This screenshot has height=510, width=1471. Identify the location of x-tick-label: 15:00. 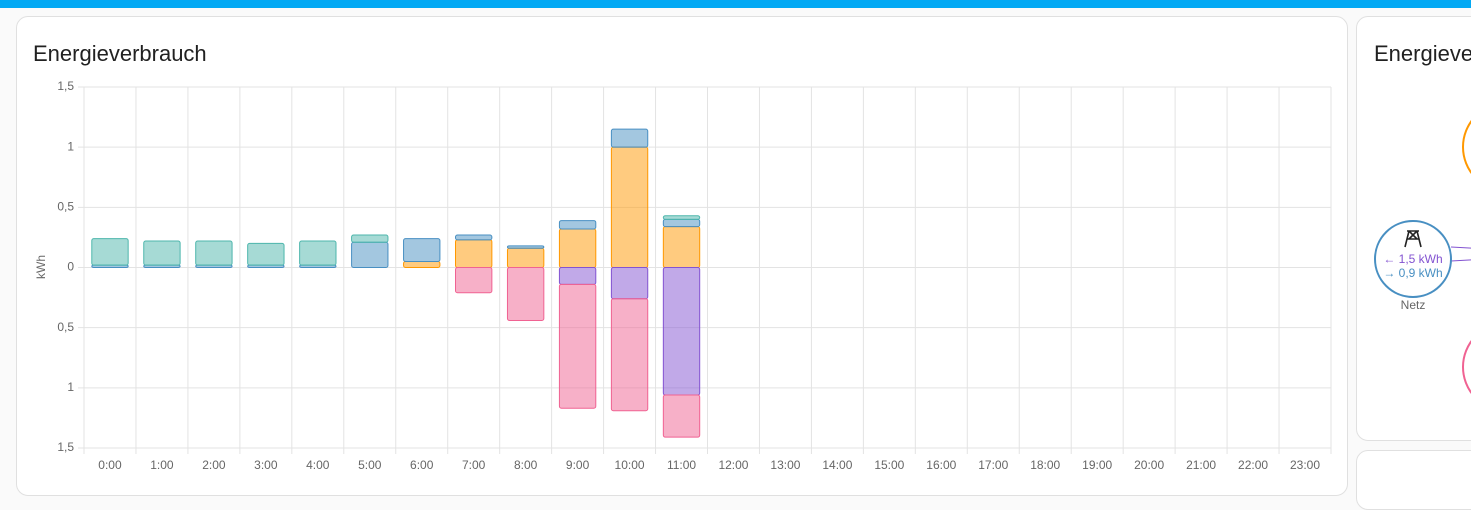
(889, 465).